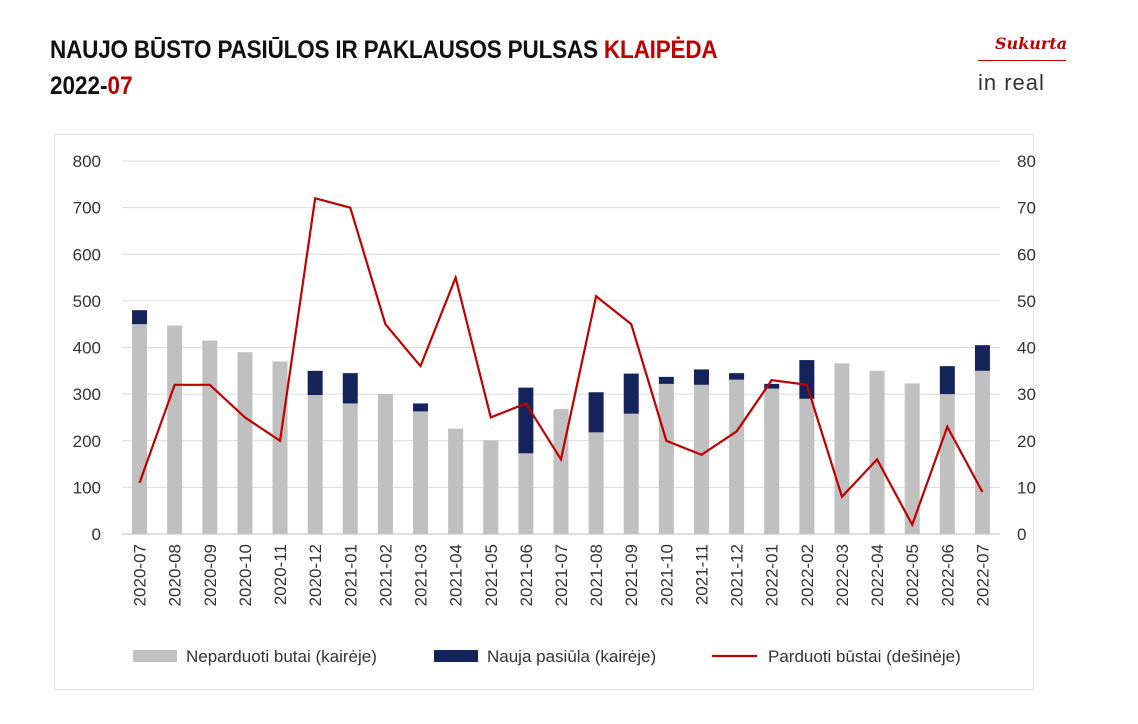  Describe the element at coordinates (947, 575) in the screenshot. I see `x-tick-label: 2022-06` at that location.